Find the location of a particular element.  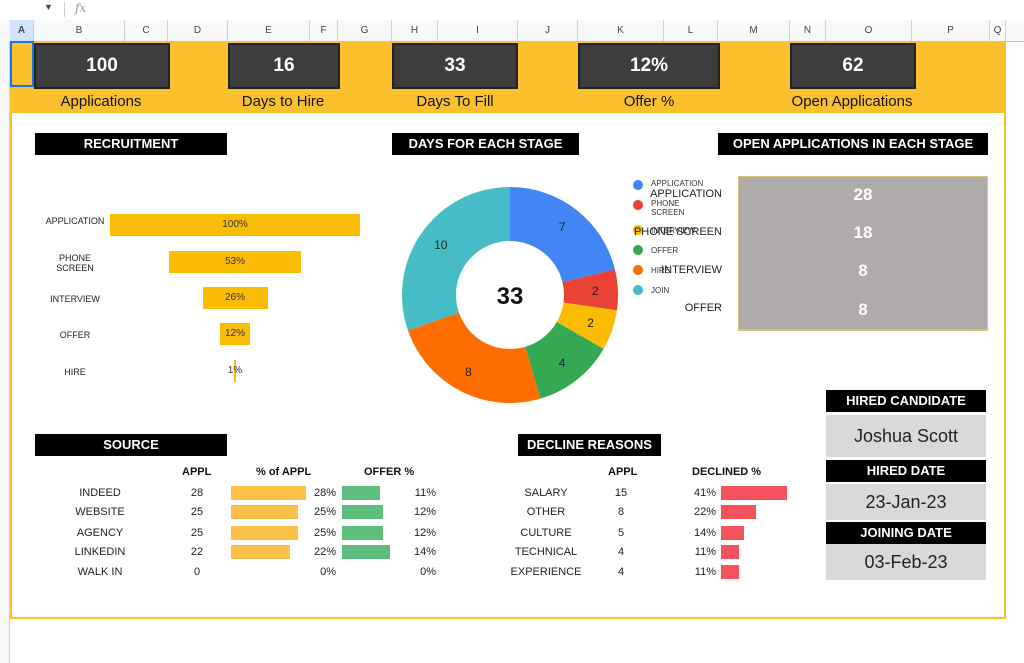

column-header-h: H is located at coordinates (415, 30).